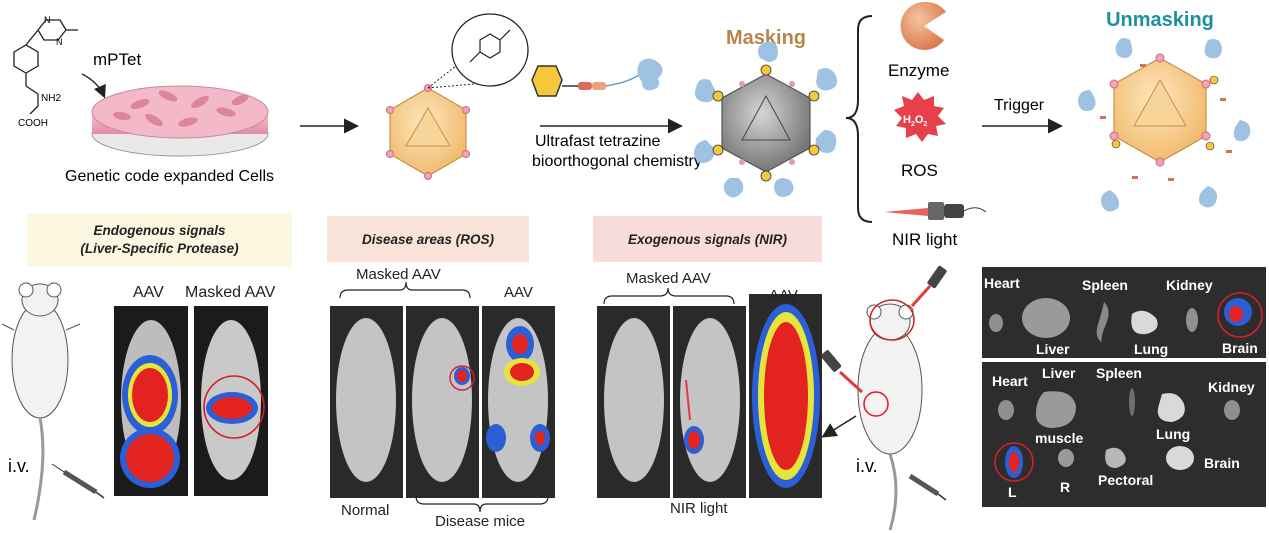 The width and height of the screenshot is (1269, 533). What do you see at coordinates (1164, 125) in the screenshot?
I see `unmasked-capsid` at bounding box center [1164, 125].